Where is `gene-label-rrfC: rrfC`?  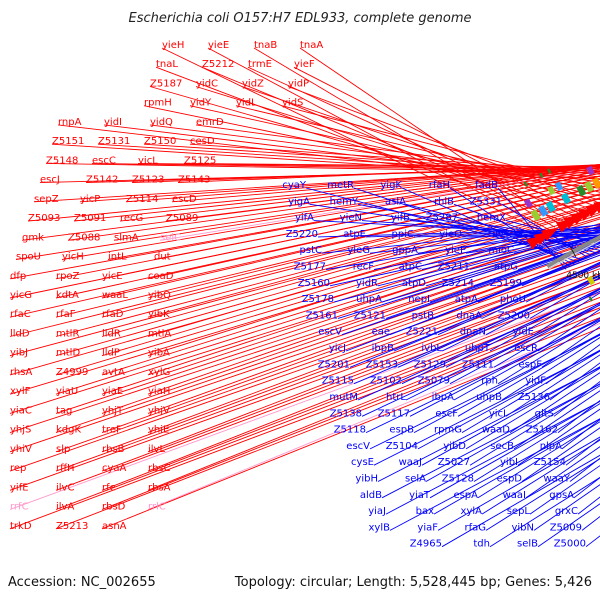 gene-label-rrfC: rrfC is located at coordinates (19, 507).